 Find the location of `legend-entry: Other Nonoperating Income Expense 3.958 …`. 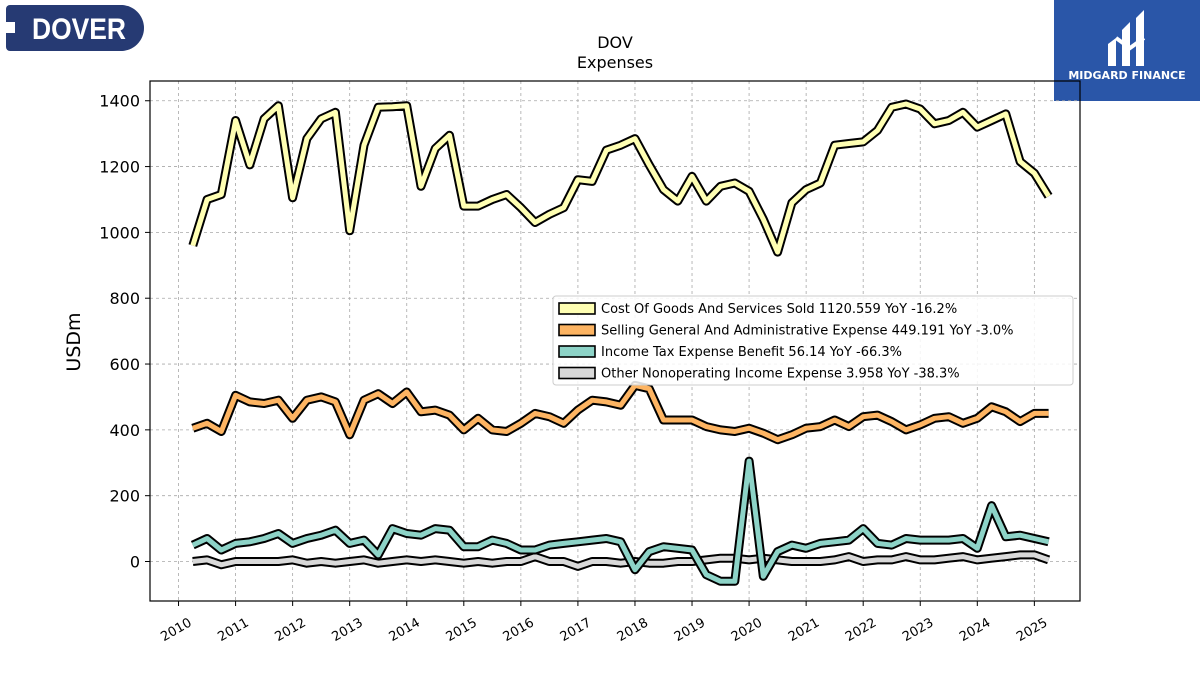

legend-entry: Other Nonoperating Income Expense 3.958 … is located at coordinates (780, 374).